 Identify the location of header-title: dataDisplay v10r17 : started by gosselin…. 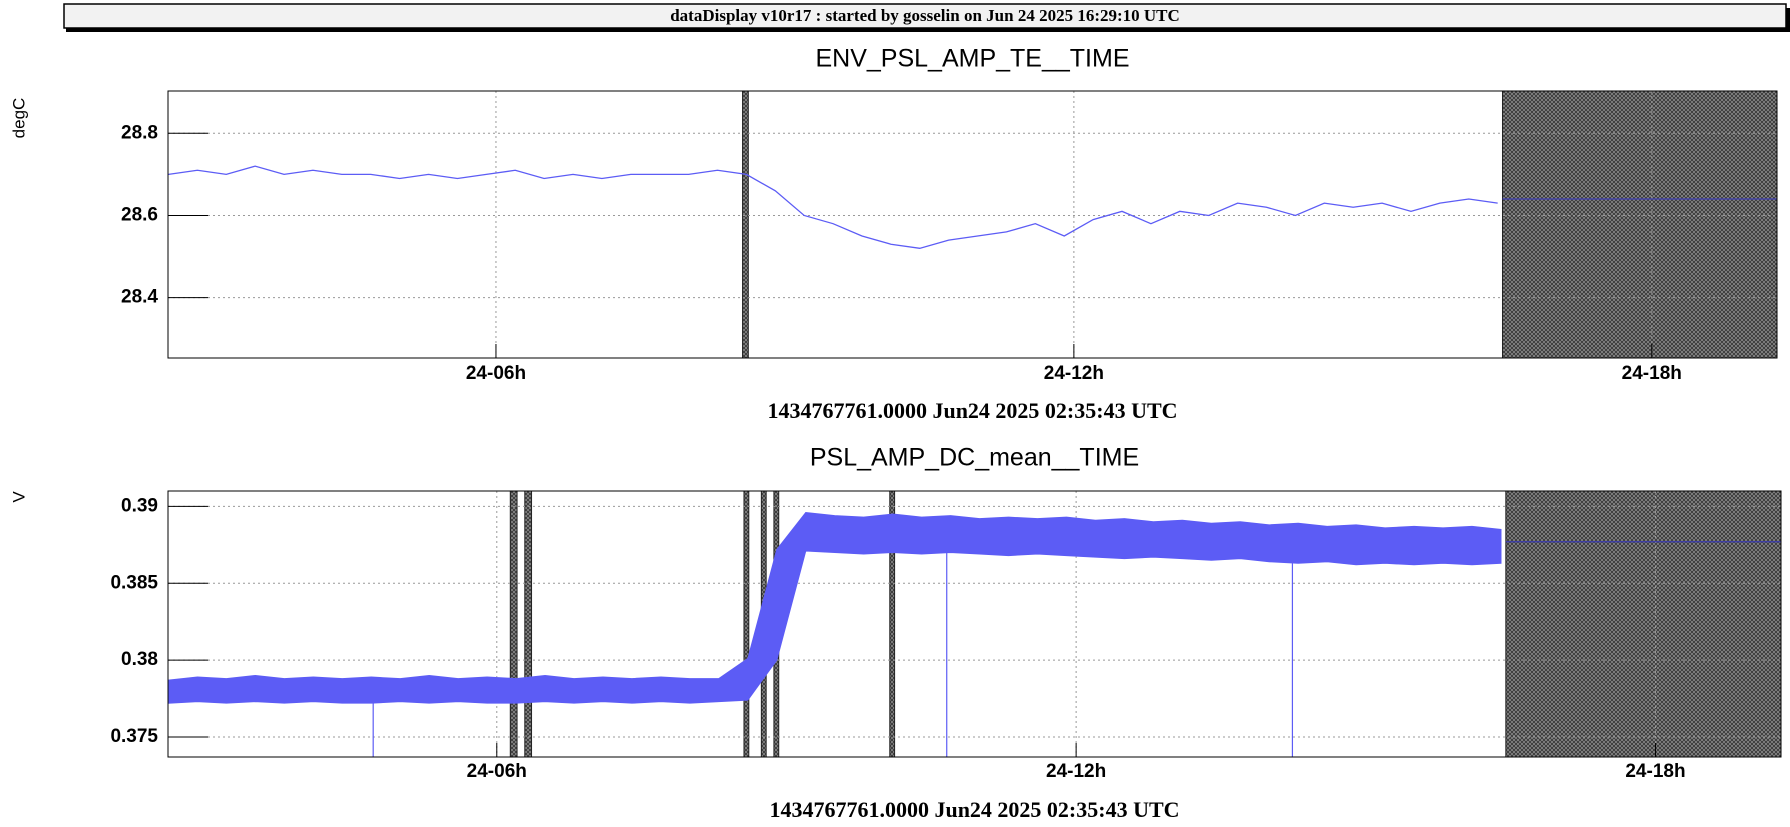
(925, 15).